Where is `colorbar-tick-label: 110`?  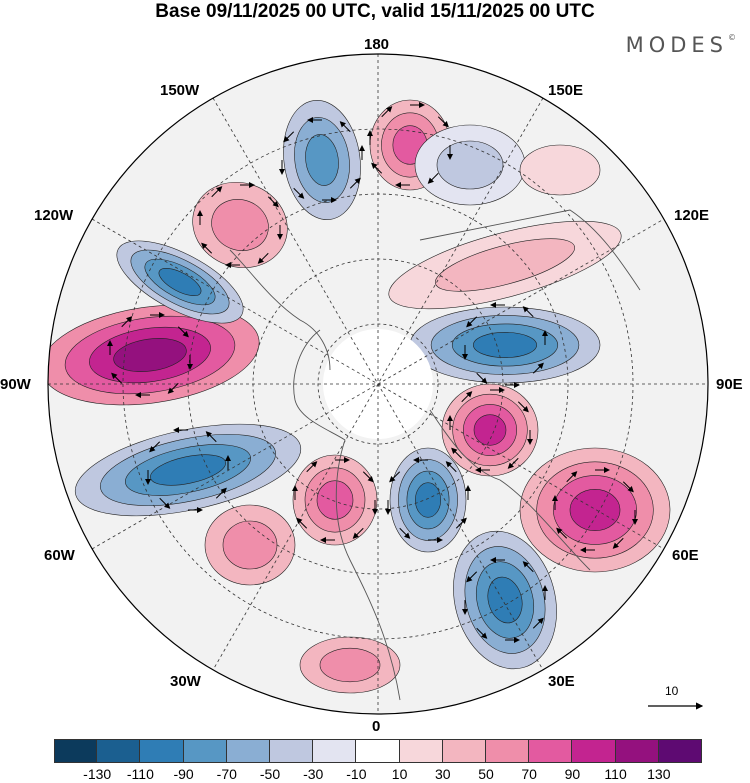
colorbar-tick-label: 110 is located at coordinates (615, 774).